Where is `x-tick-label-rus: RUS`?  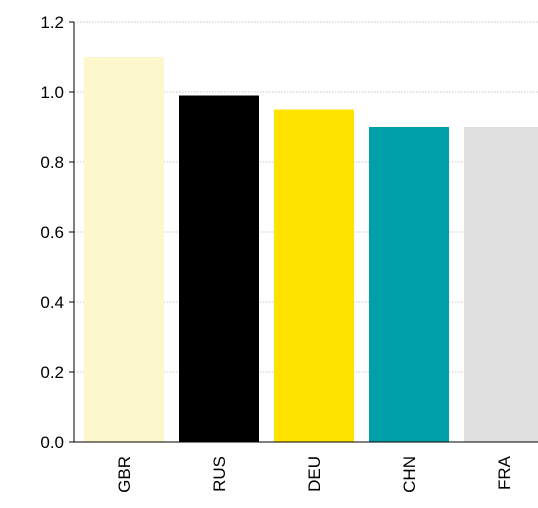
x-tick-label-rus: RUS is located at coordinates (219, 474).